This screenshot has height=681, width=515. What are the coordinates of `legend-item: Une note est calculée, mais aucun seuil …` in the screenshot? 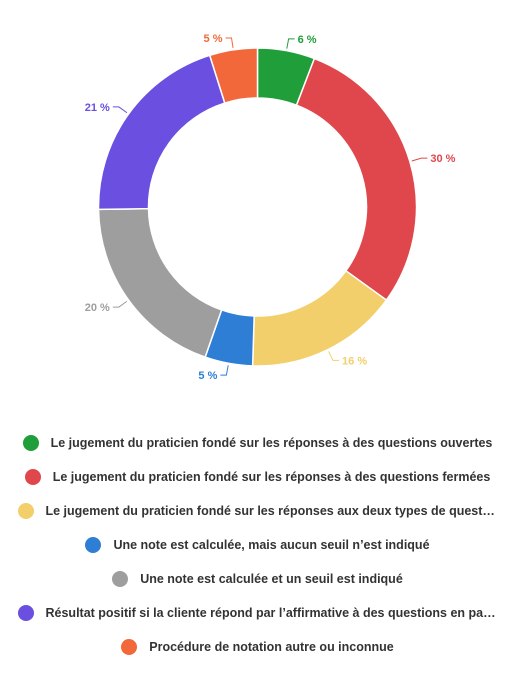 It's located at (257, 545).